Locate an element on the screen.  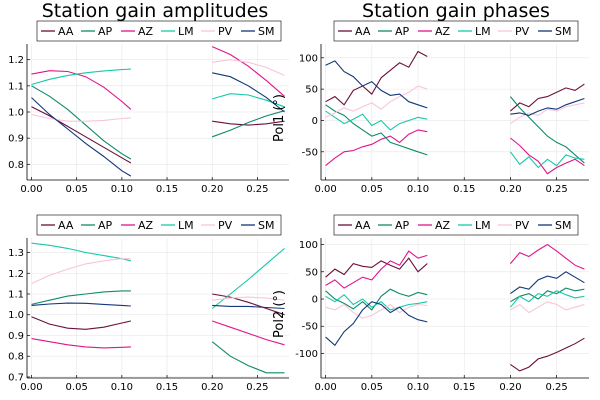
y-tick-label: 0.7 is located at coordinates (16, 377).